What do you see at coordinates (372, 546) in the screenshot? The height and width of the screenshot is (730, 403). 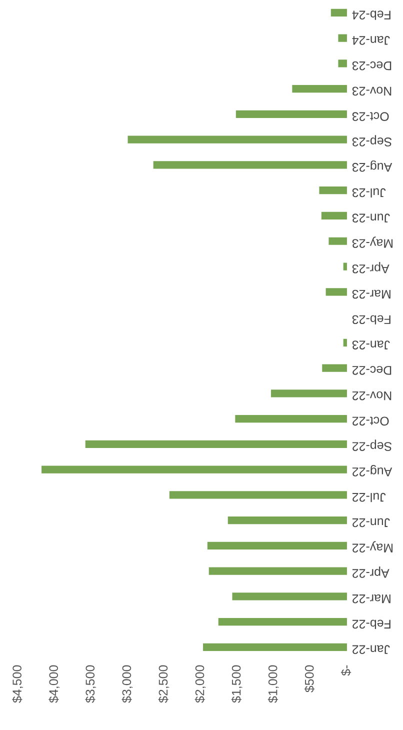 I see `y-tick-label: May-22` at bounding box center [372, 546].